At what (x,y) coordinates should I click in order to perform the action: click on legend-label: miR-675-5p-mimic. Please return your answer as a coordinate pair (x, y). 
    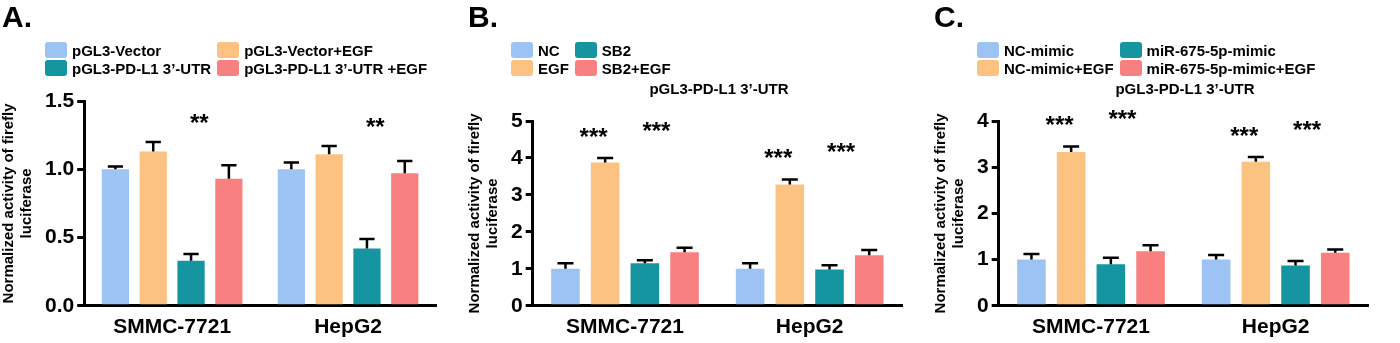
    Looking at the image, I should click on (1211, 50).